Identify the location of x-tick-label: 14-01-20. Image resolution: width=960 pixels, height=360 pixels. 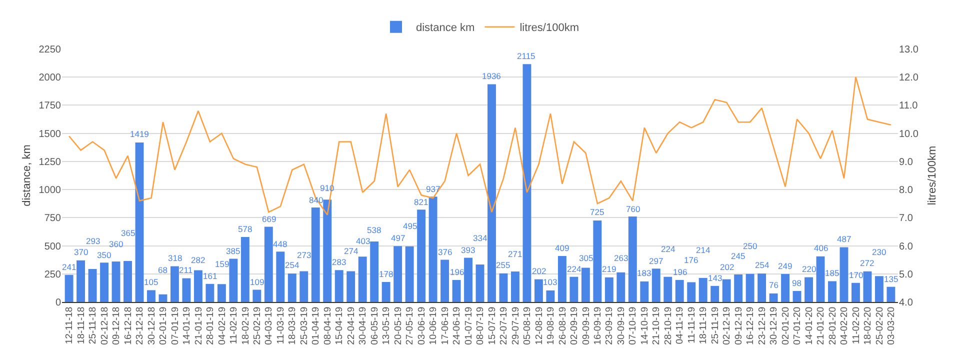
(809, 325).